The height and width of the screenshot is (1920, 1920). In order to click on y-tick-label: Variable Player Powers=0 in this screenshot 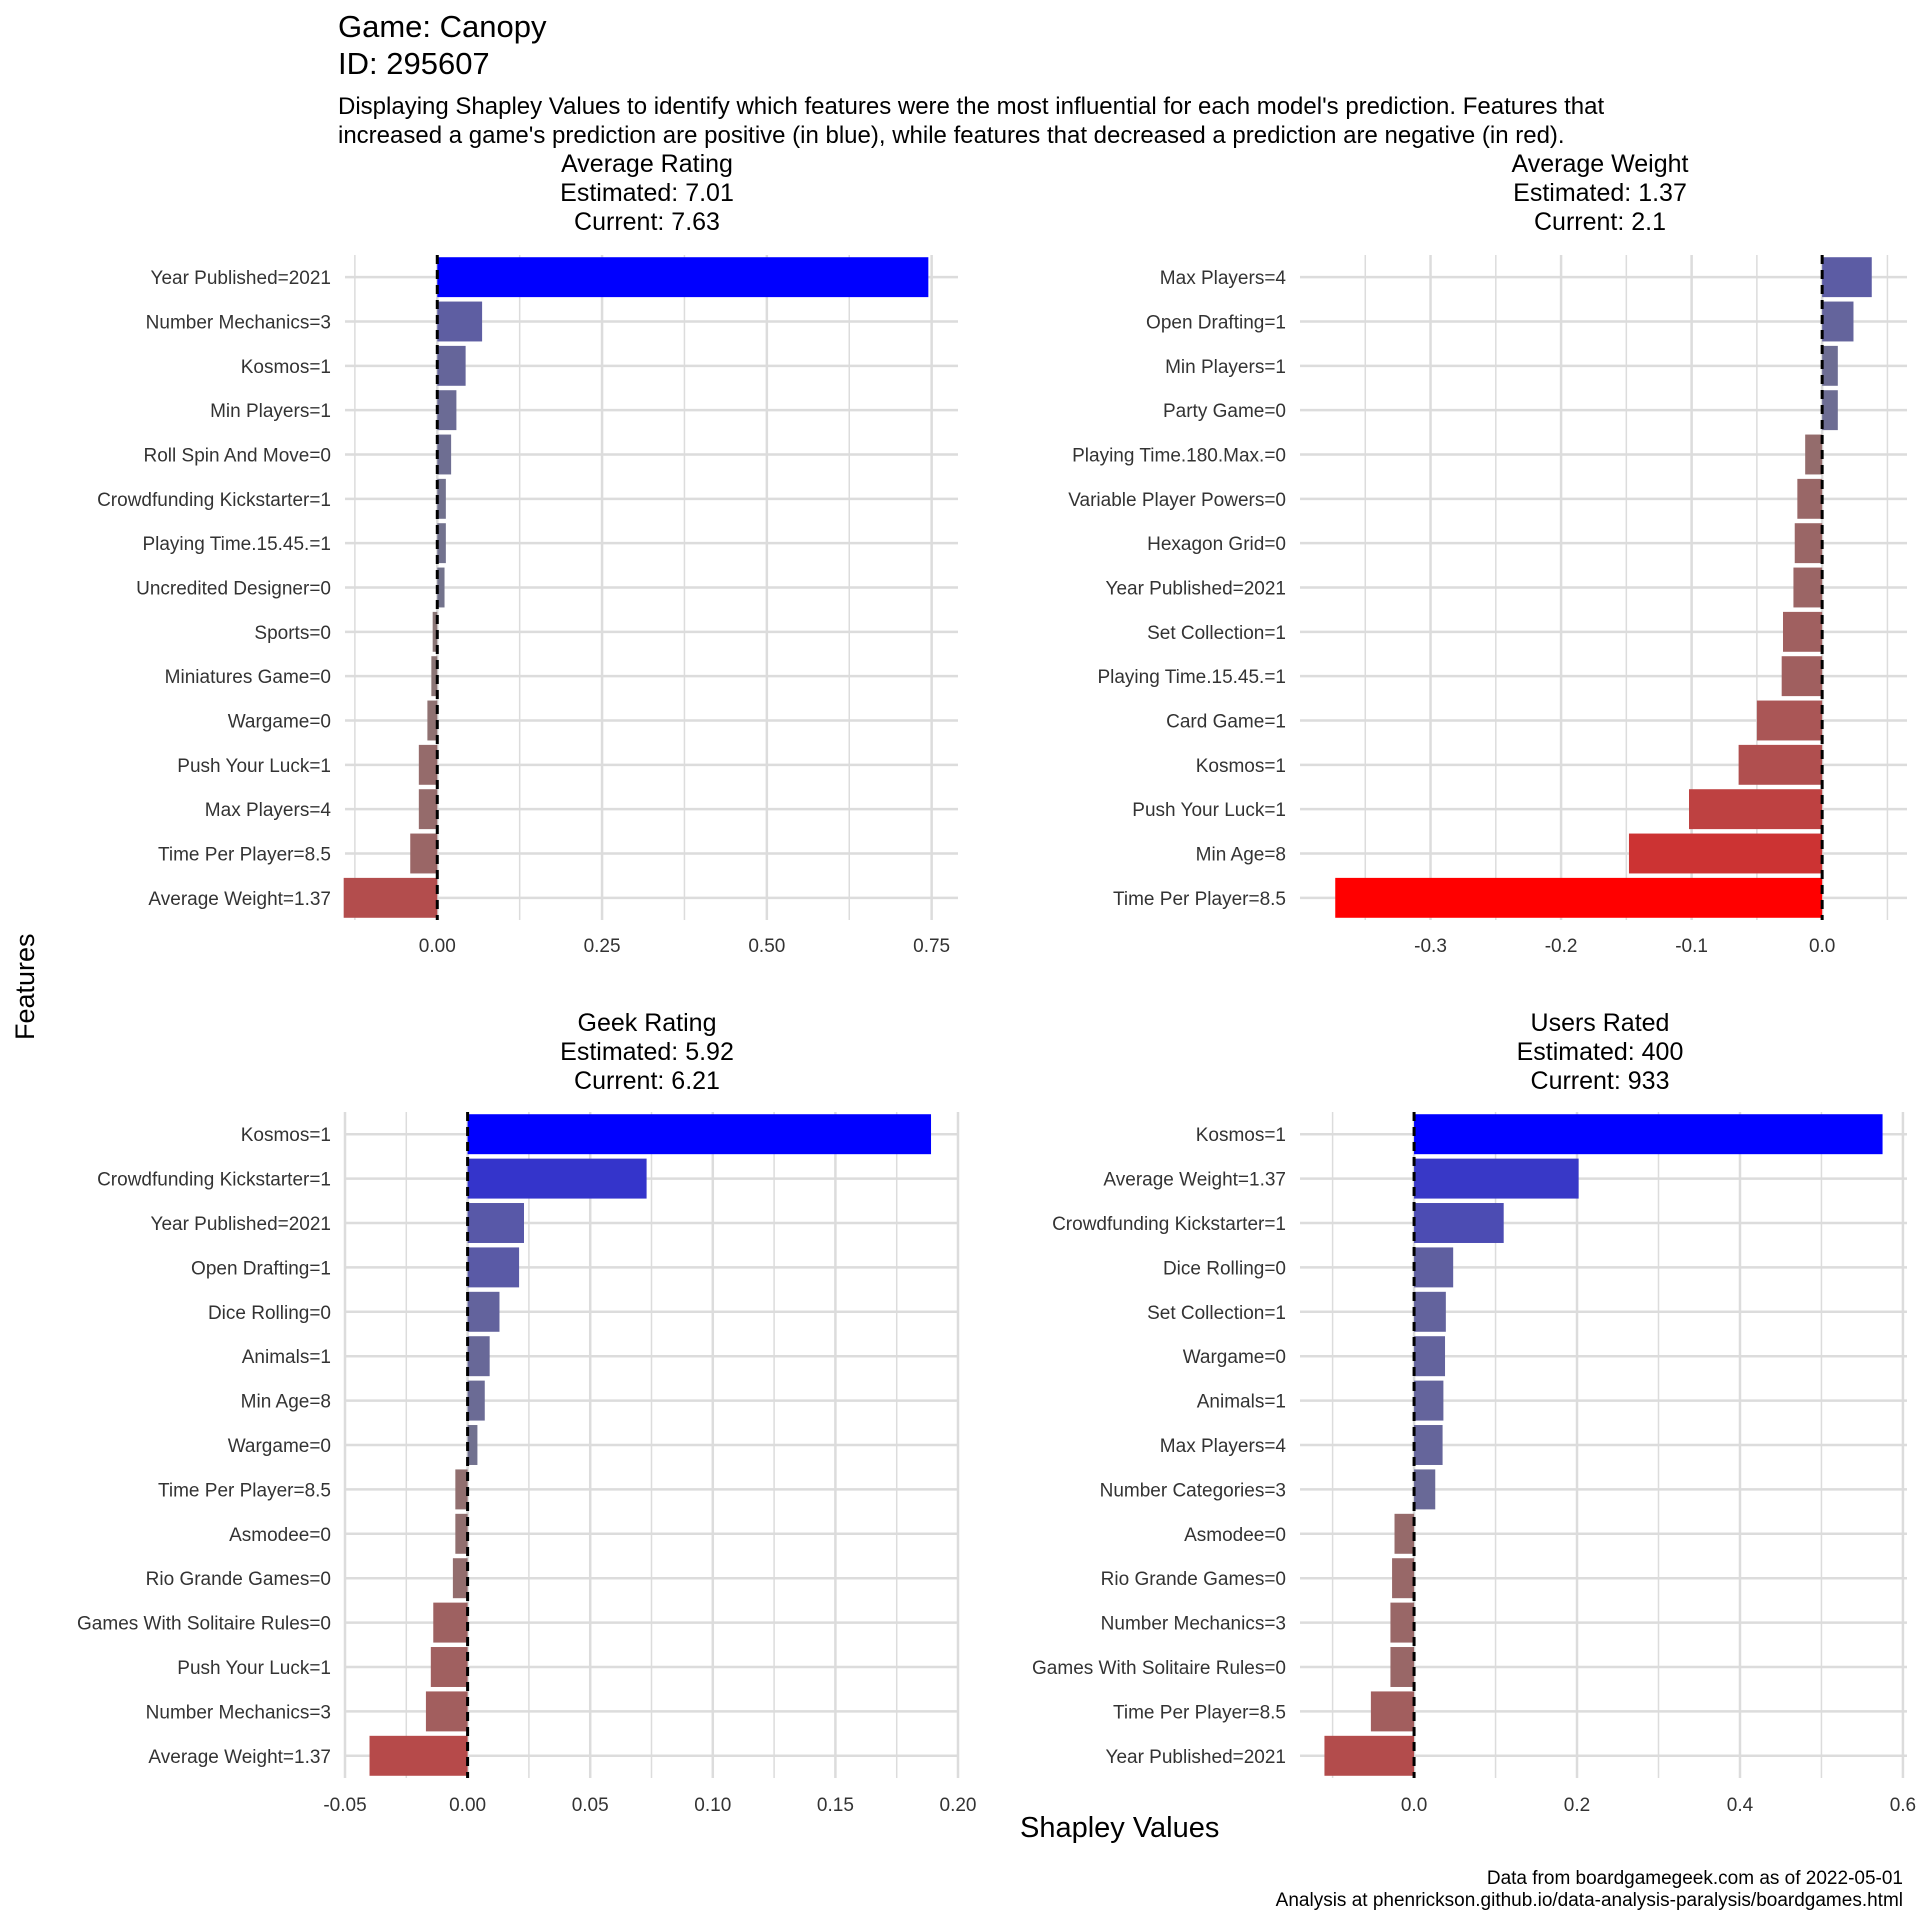, I will do `click(1177, 500)`.